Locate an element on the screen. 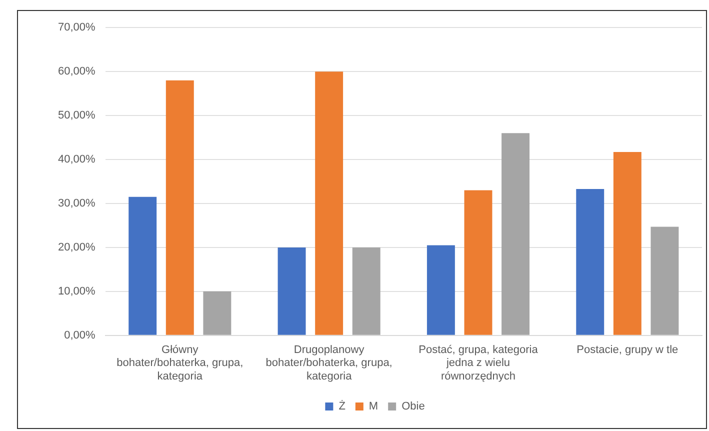 The image size is (709, 431). x-tick-label: Postacie, grupy w tle is located at coordinates (627, 350).